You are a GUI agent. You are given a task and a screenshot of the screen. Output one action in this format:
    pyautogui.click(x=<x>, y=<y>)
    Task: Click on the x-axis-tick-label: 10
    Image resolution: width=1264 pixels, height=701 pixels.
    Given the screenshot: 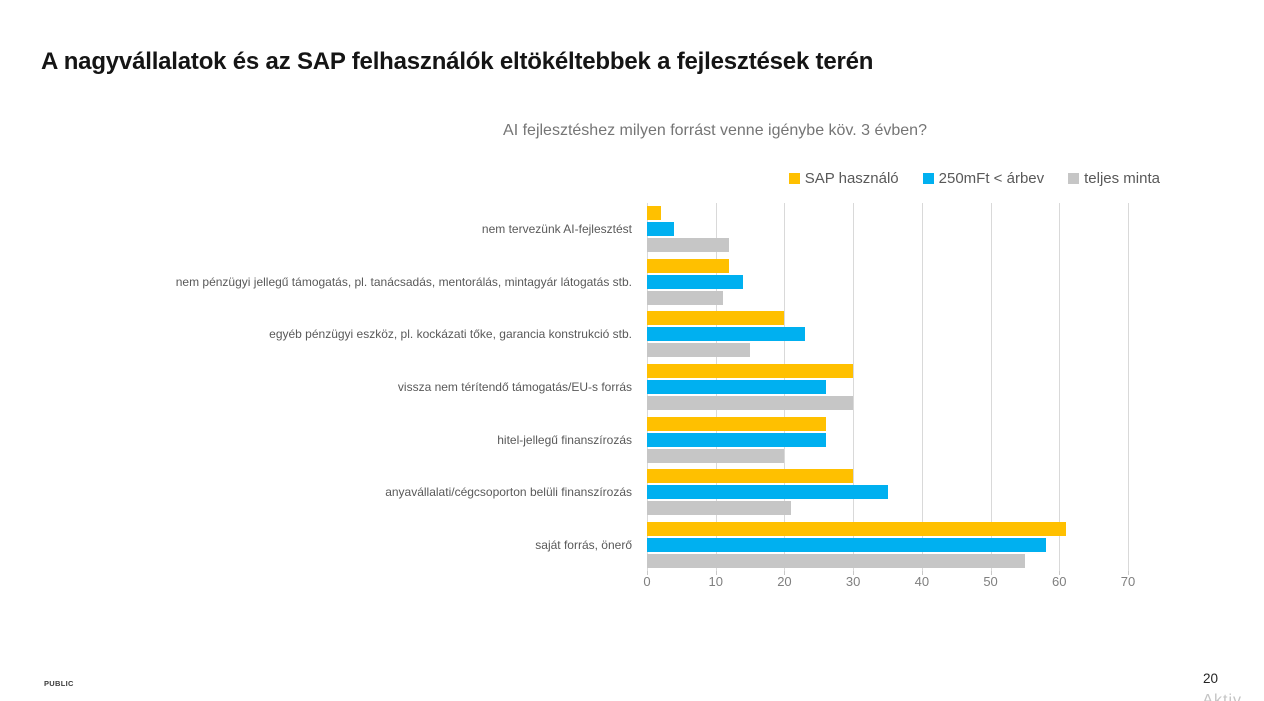 What is the action you would take?
    pyautogui.click(x=715, y=581)
    